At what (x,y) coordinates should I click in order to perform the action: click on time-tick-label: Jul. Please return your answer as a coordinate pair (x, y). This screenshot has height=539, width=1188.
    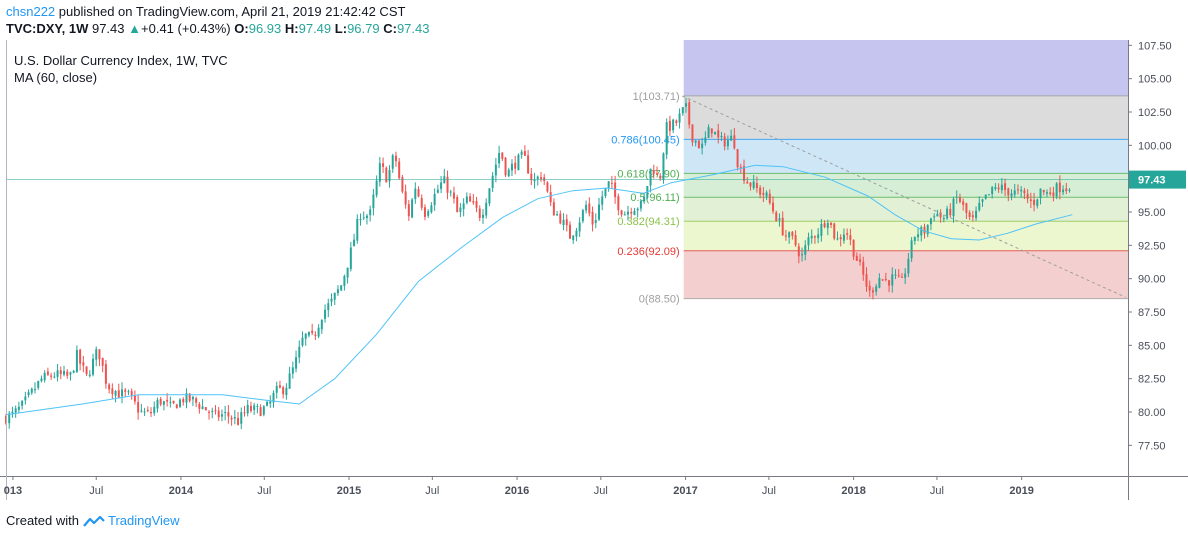
    Looking at the image, I should click on (96, 491).